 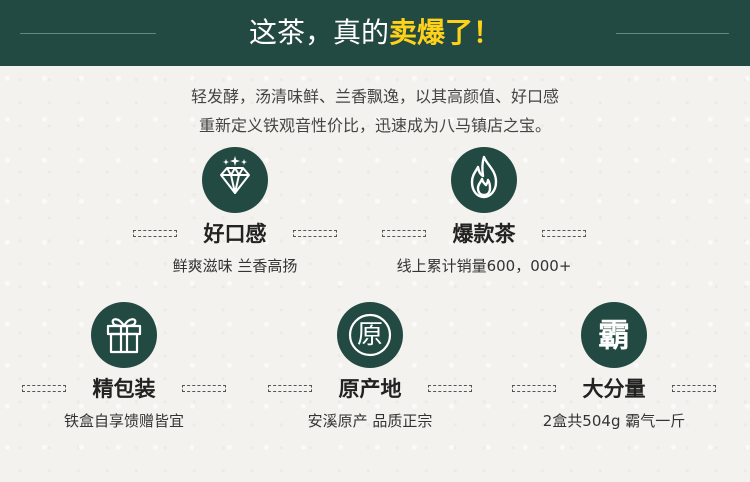 I want to click on dominant-glyph-icon: 霸, so click(x=614, y=335).